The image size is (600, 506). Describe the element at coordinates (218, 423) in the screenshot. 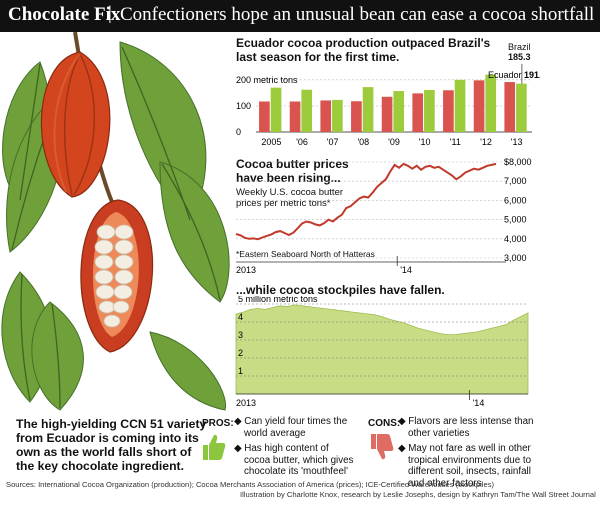

I see `pros-label: PROS:` at that location.